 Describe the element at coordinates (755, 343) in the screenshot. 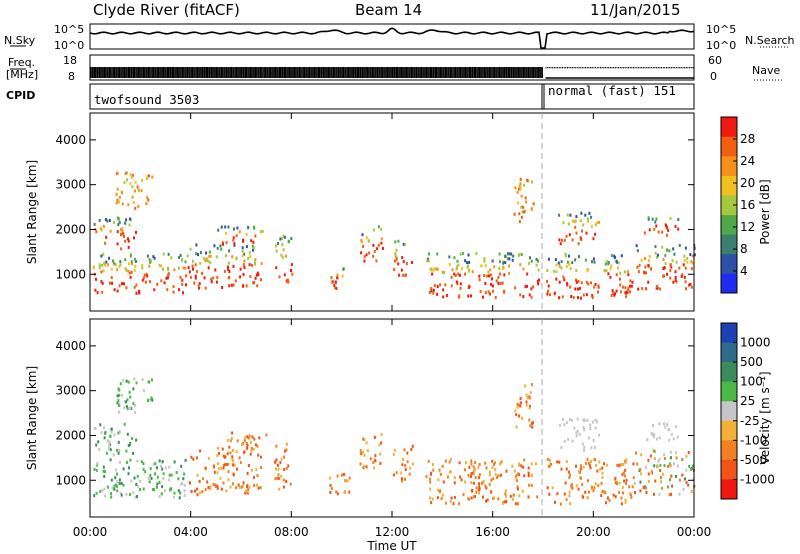

I see `colorbar-tick-label: 1000` at that location.